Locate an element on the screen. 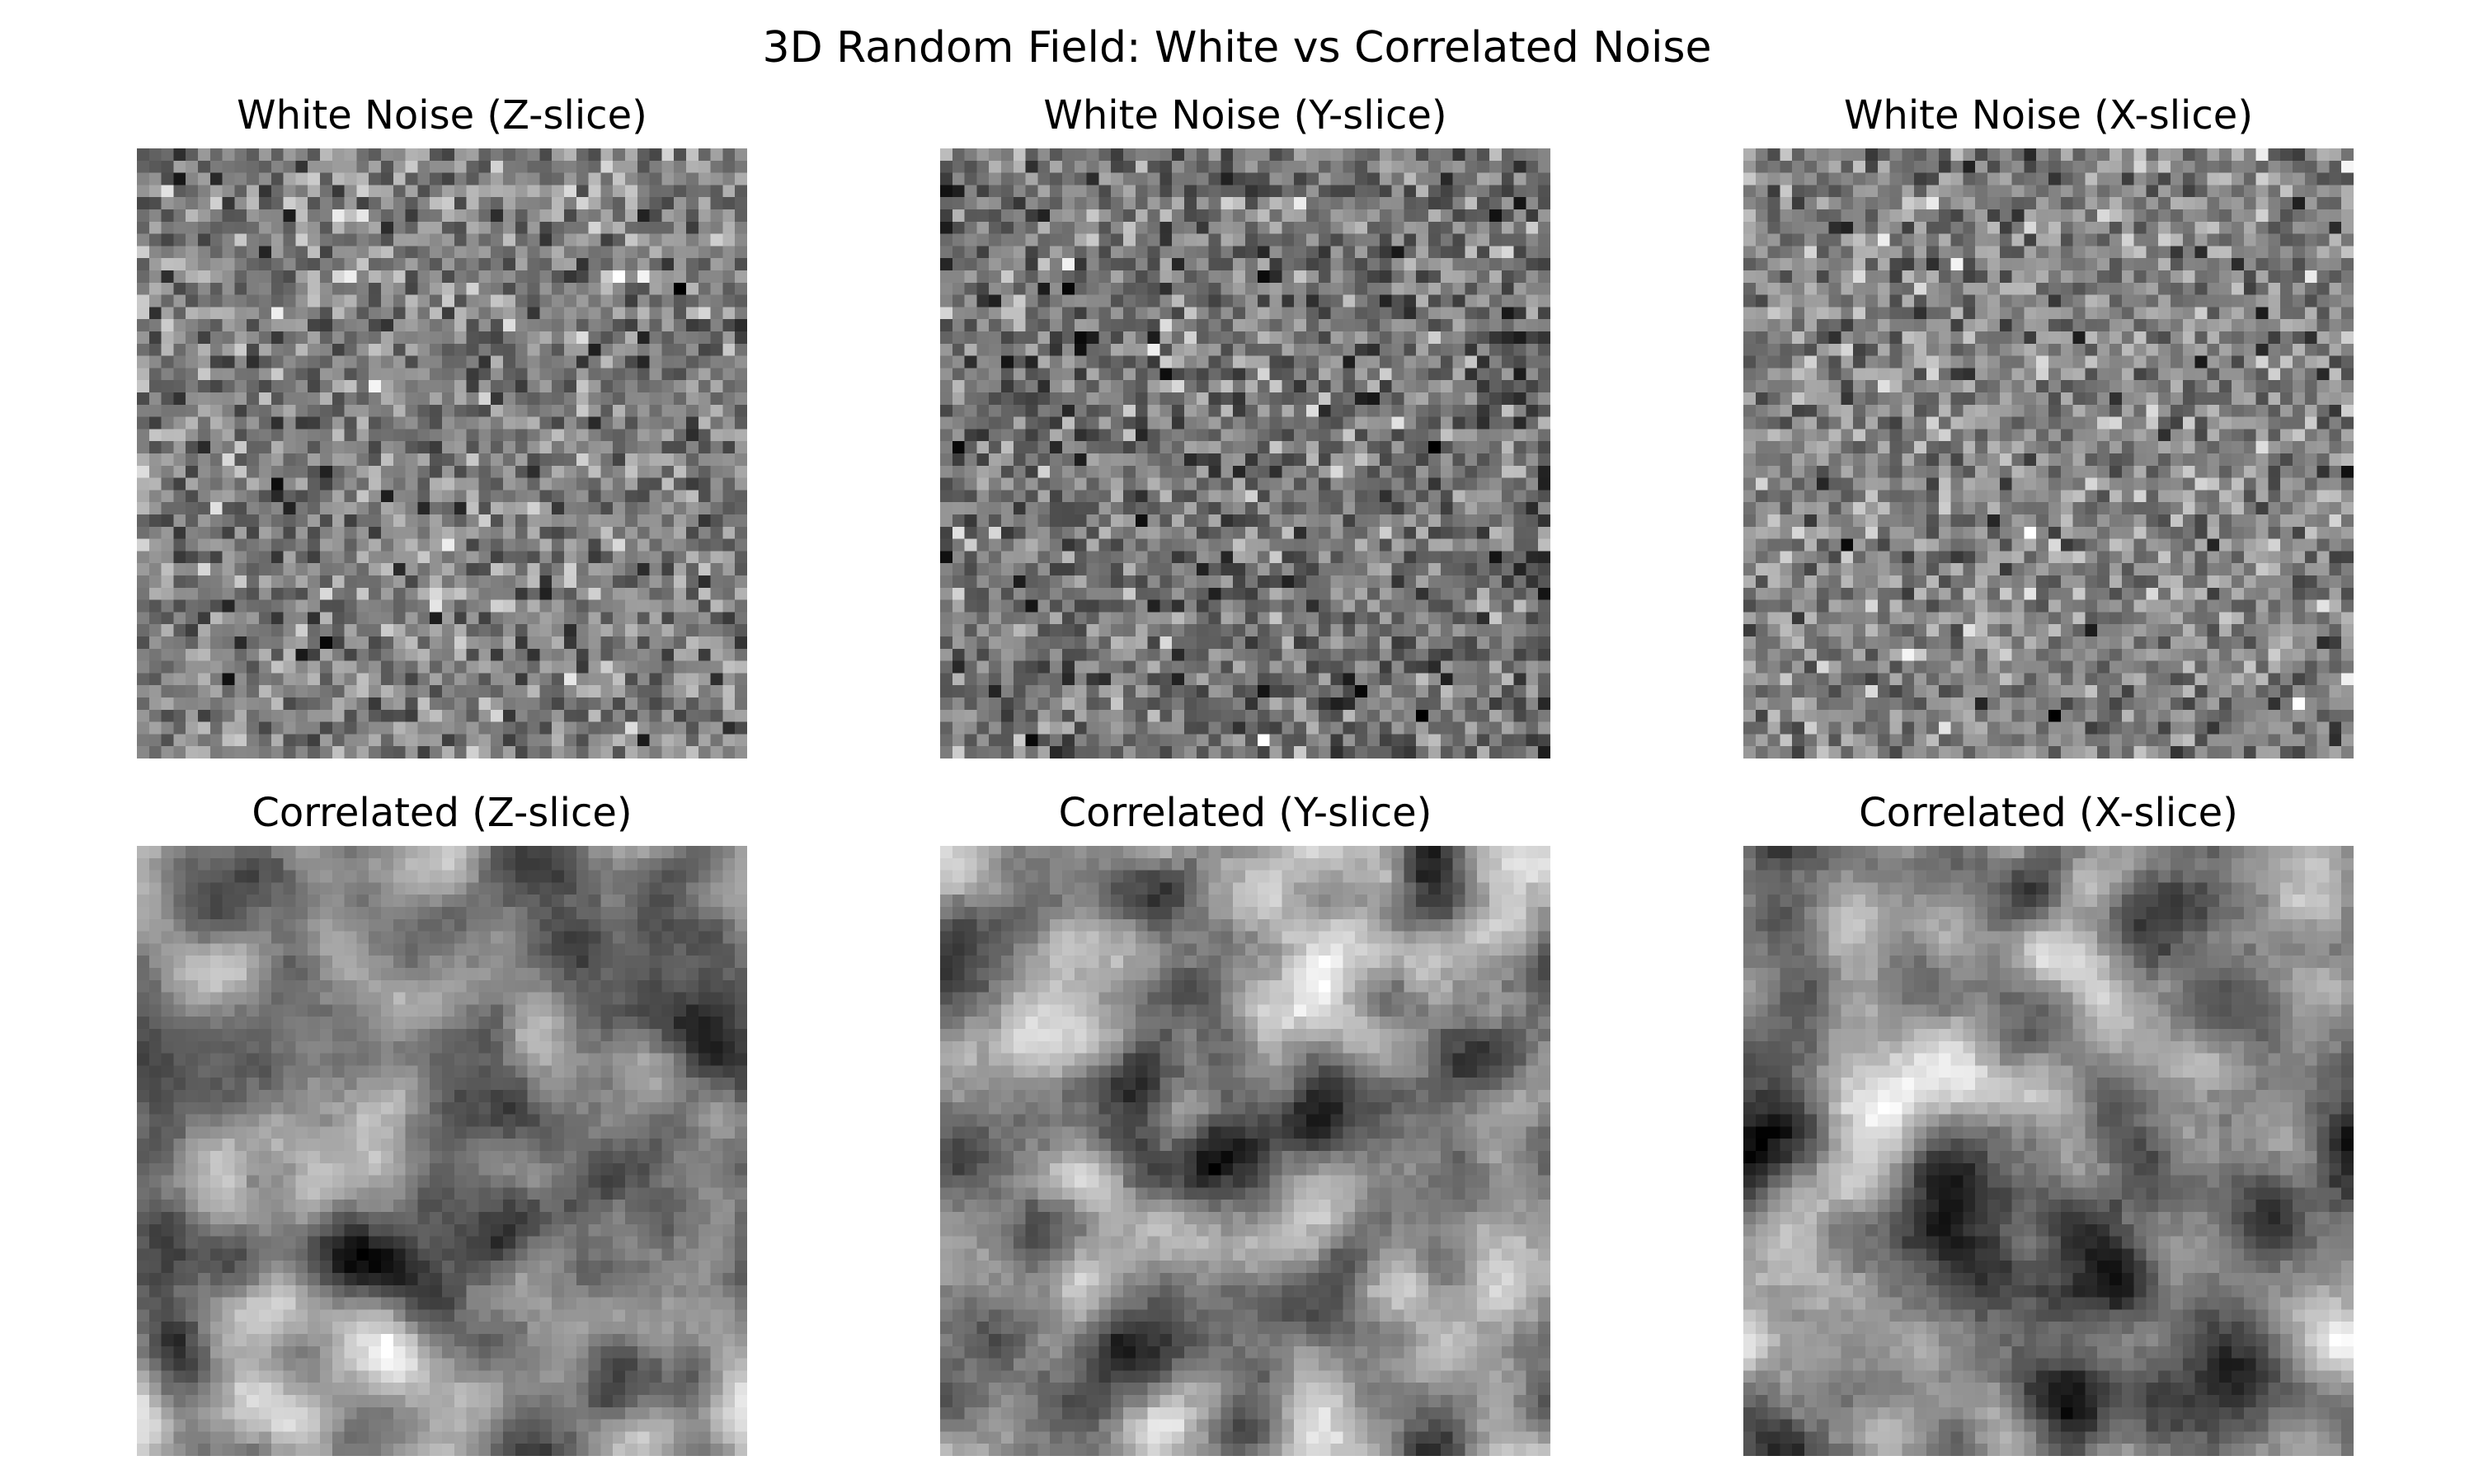 This screenshot has height=1484, width=2474. heatmap-white-z-slice is located at coordinates (442, 453).